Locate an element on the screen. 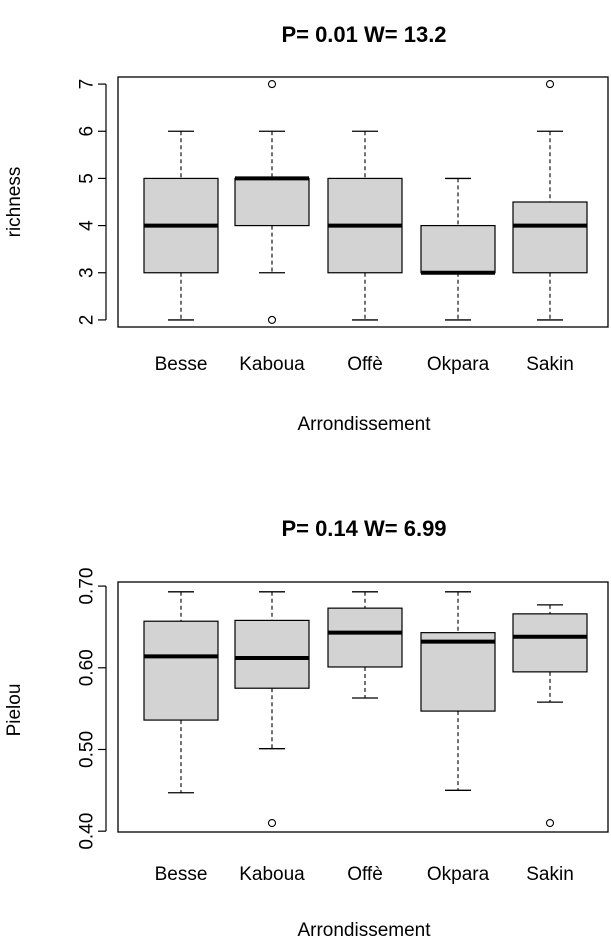  chart-title: P= 0.14 W= 6.99 is located at coordinates (363, 528).